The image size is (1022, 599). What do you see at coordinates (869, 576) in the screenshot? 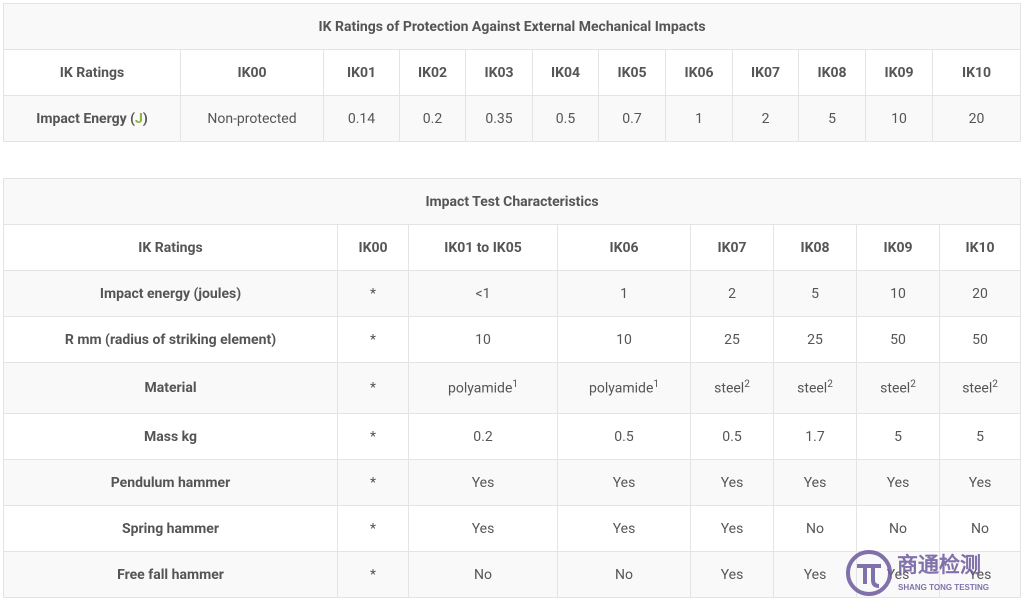
I see `logo-mark` at bounding box center [869, 576].